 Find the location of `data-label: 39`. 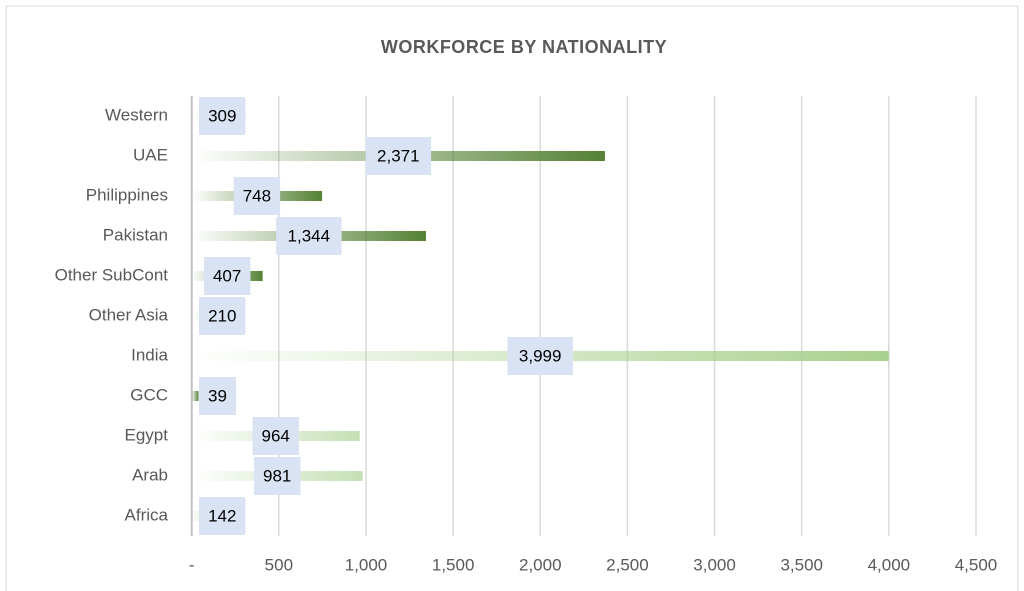

data-label: 39 is located at coordinates (217, 395).